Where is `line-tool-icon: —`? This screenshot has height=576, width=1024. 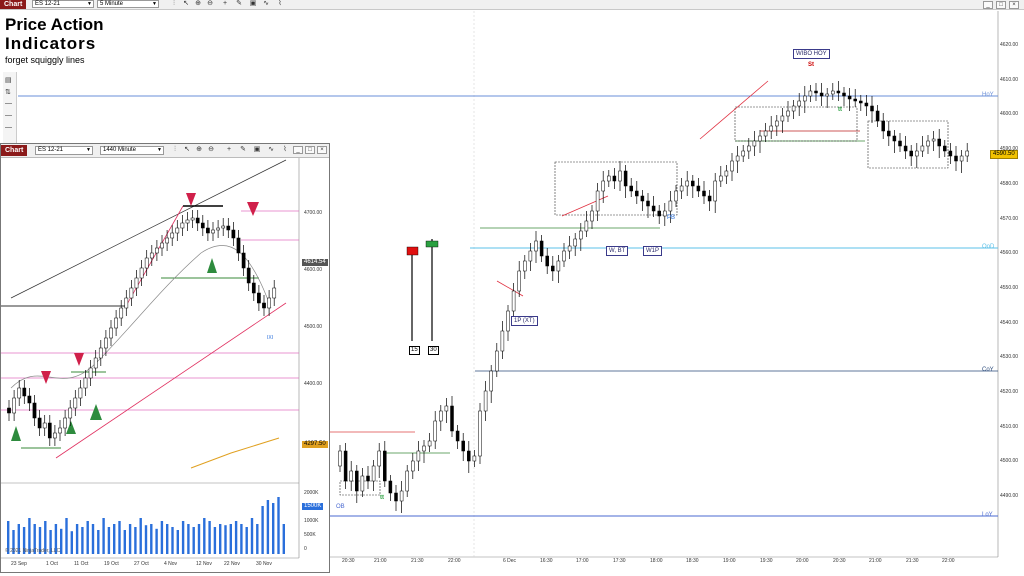
line-tool-icon: — is located at coordinates (8, 103).